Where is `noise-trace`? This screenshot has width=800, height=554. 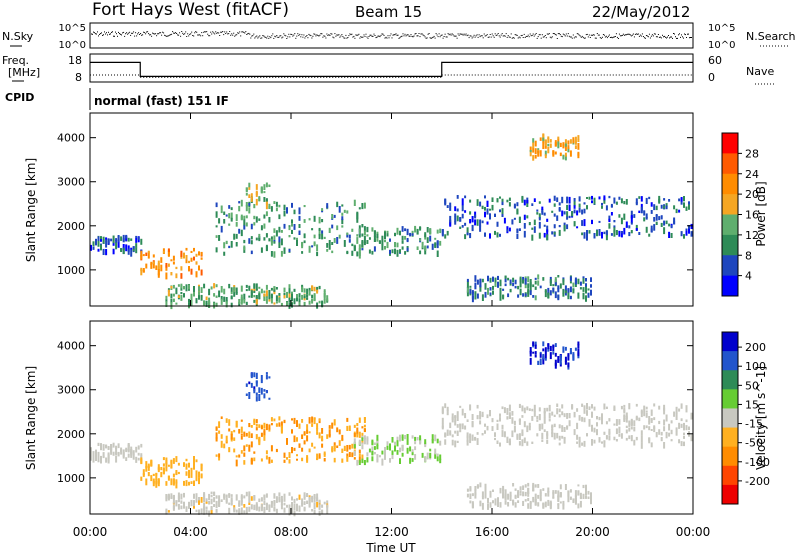
noise-trace is located at coordinates (391, 35).